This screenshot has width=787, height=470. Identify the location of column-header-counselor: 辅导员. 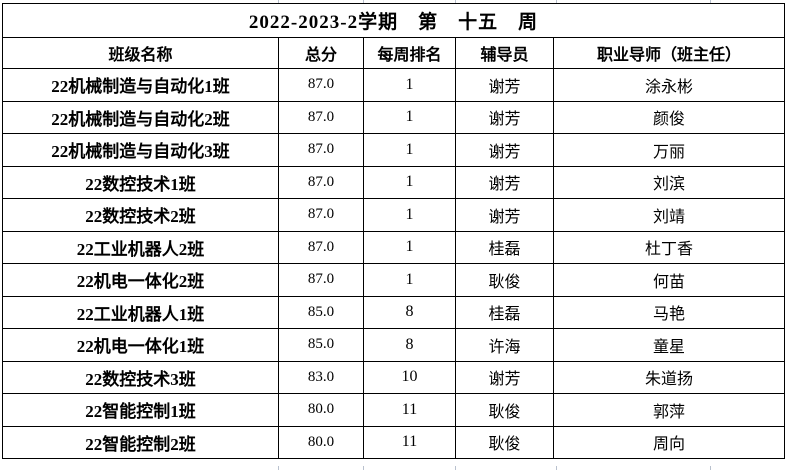
(504, 53).